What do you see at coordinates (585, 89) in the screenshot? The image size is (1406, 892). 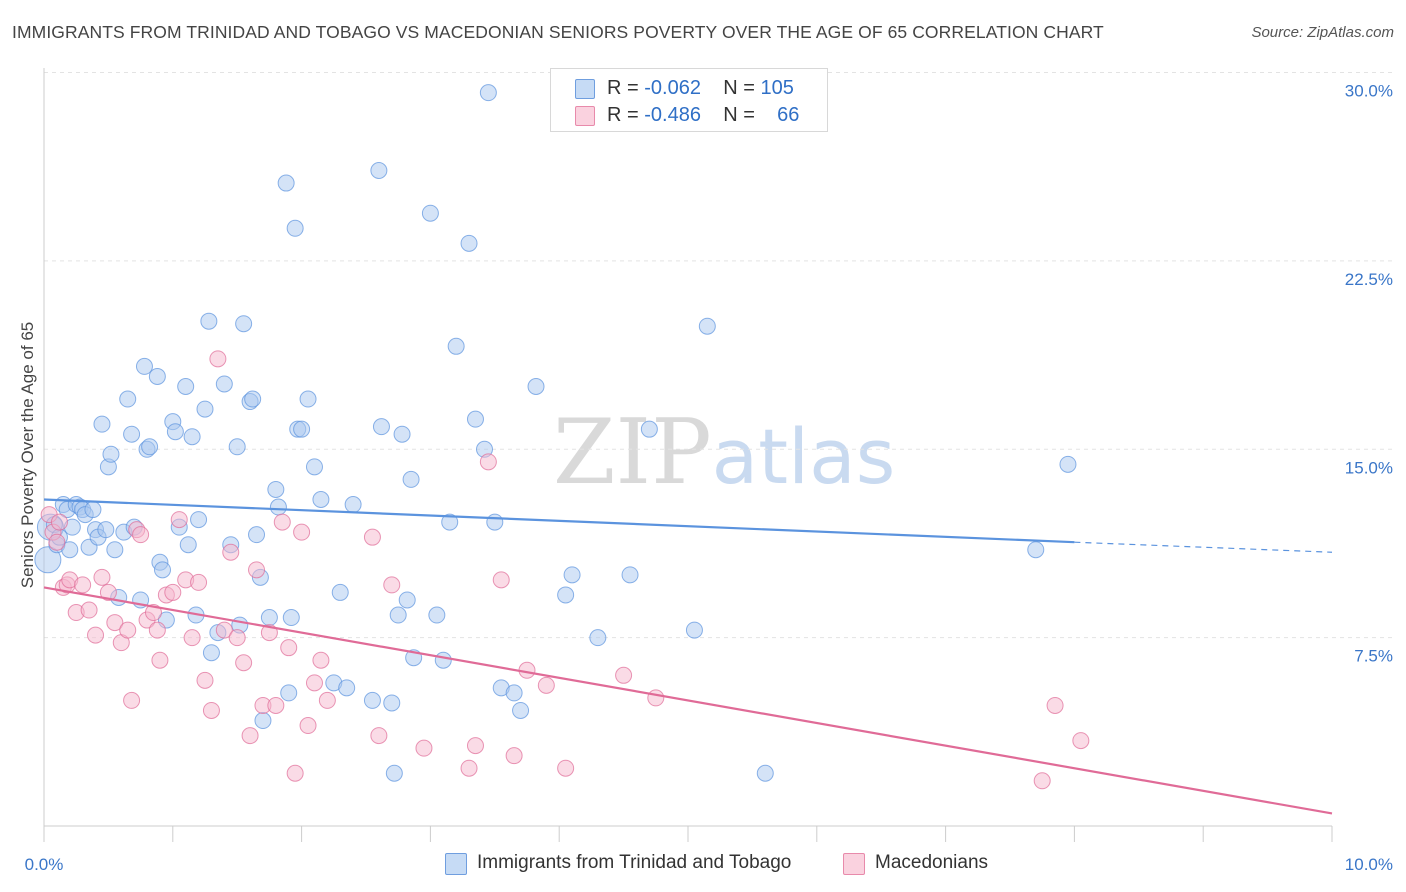 I see `legend-swatch-blue` at bounding box center [585, 89].